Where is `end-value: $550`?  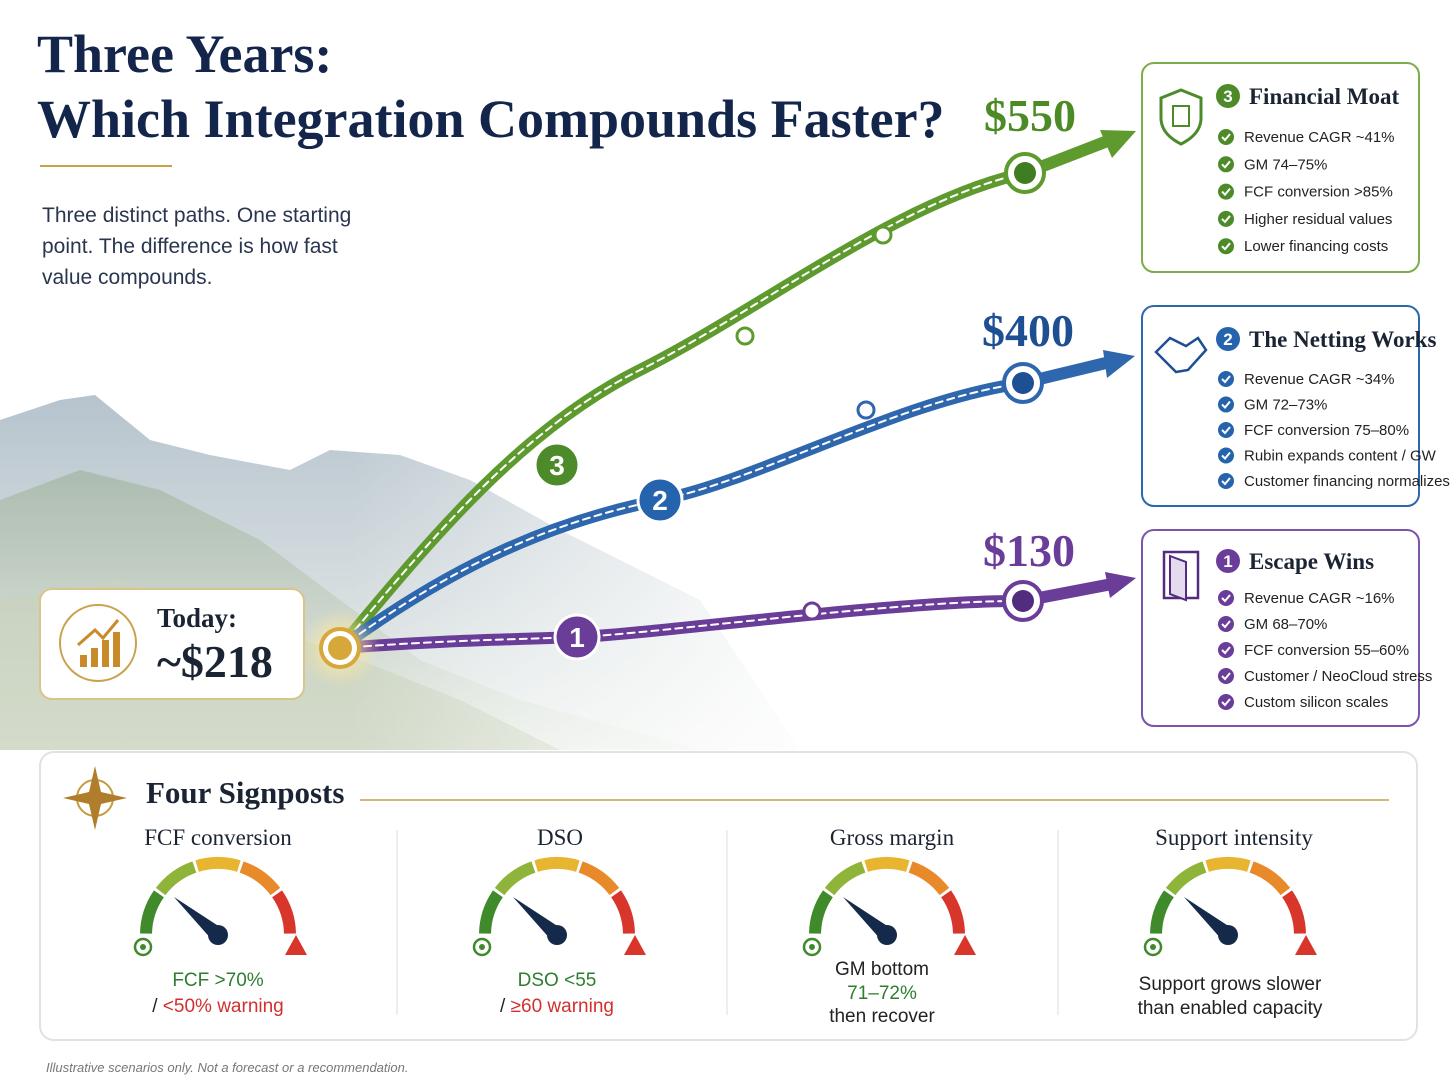 end-value: $550 is located at coordinates (1030, 115).